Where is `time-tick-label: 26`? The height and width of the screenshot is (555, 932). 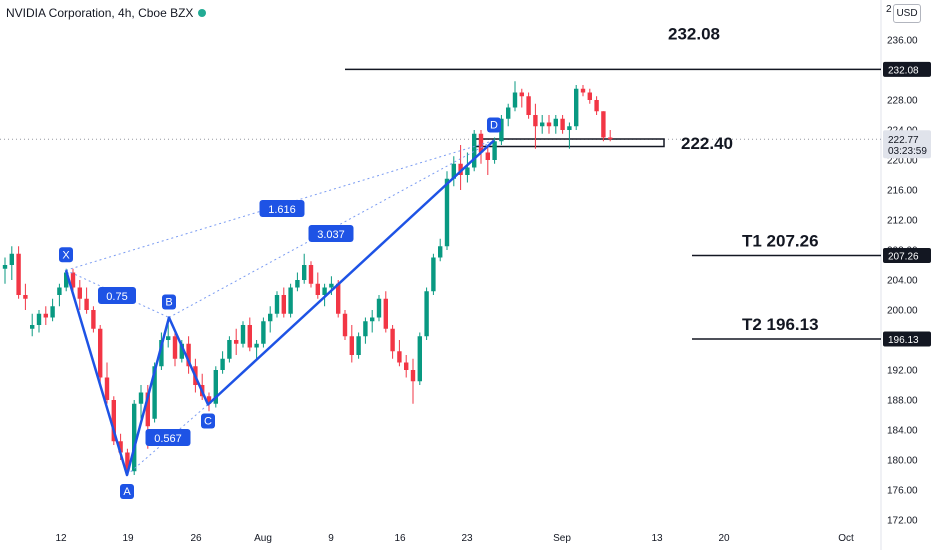
time-tick-label: 26 is located at coordinates (196, 538).